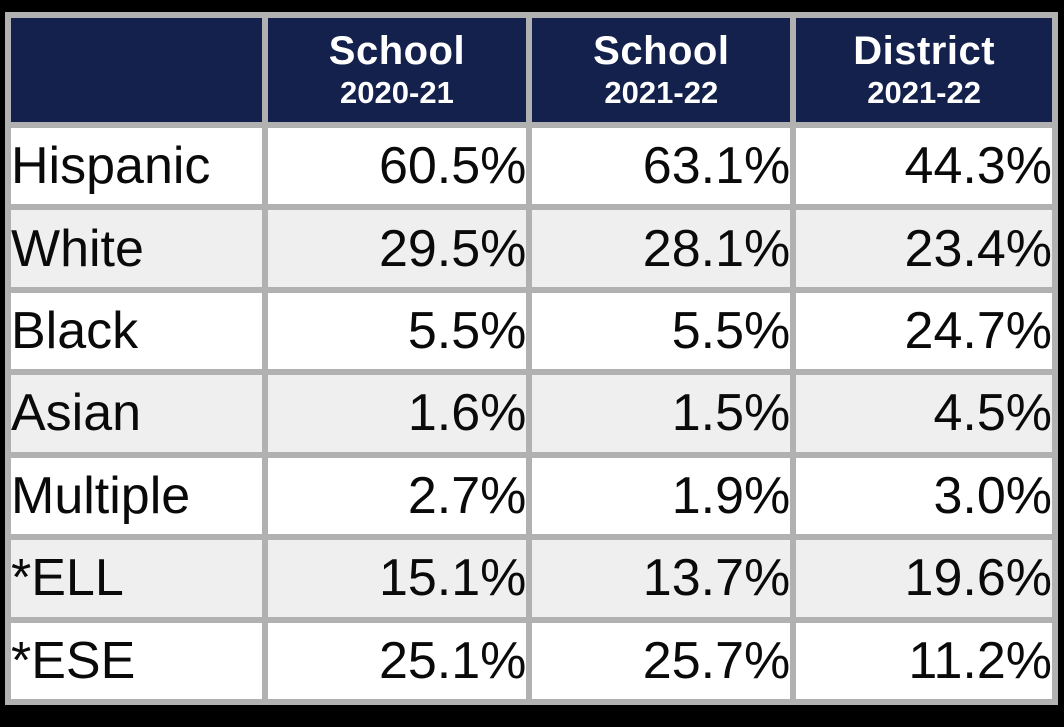 The height and width of the screenshot is (727, 1064). What do you see at coordinates (136, 661) in the screenshot?
I see `row-label: *ESE` at bounding box center [136, 661].